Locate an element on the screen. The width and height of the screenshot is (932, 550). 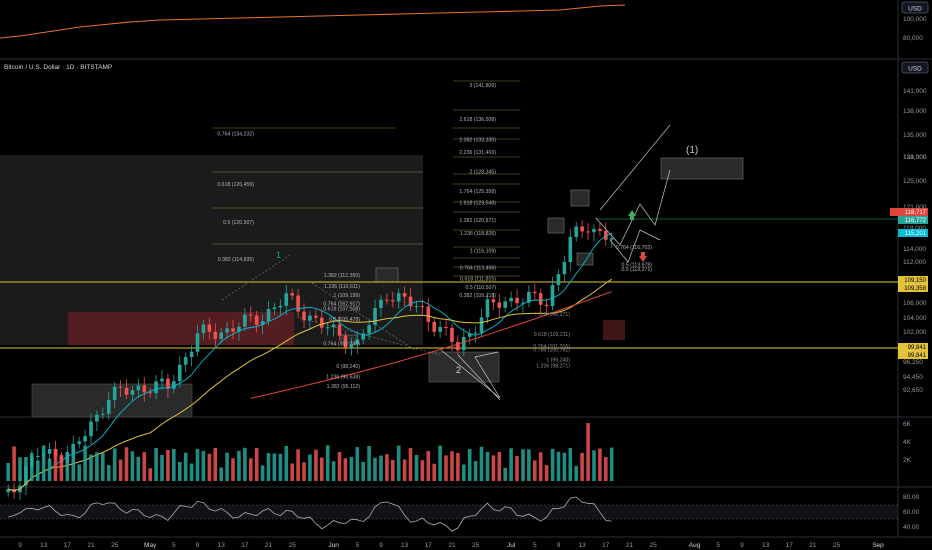
fib-level-label: 0.764 (134,232) is located at coordinates (235, 135).